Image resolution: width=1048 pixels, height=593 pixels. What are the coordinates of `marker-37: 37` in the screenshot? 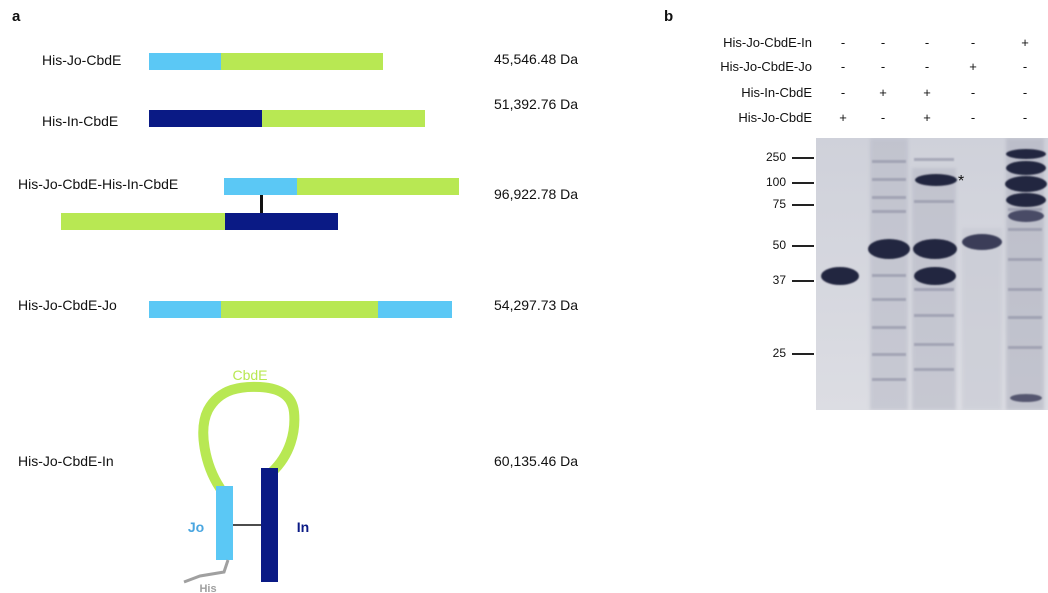 It's located at (779, 280).